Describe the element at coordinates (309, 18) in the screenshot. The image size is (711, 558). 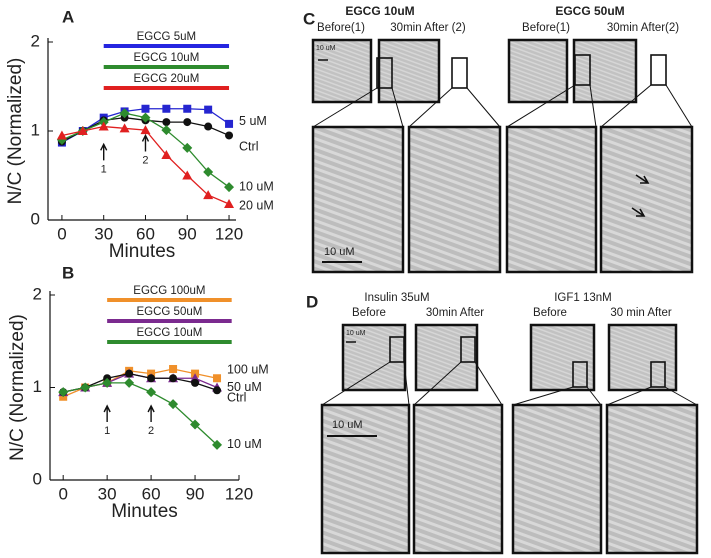
I see `panel-letter: C` at that location.